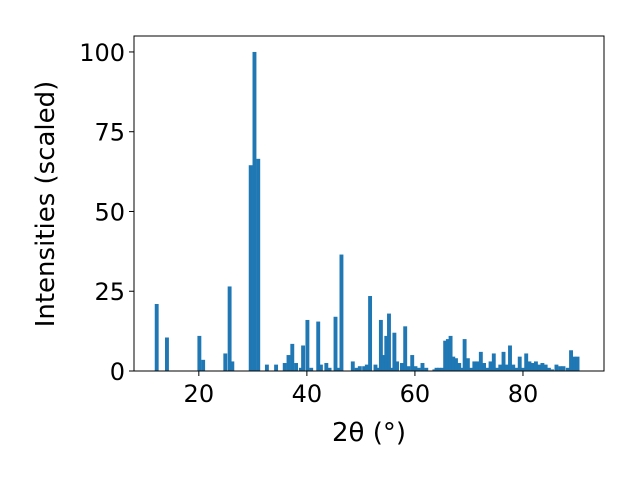 This screenshot has width=640, height=480. What do you see at coordinates (361, 389) in the screenshot?
I see `x-axis-ticks: 20 40 60 80` at bounding box center [361, 389].